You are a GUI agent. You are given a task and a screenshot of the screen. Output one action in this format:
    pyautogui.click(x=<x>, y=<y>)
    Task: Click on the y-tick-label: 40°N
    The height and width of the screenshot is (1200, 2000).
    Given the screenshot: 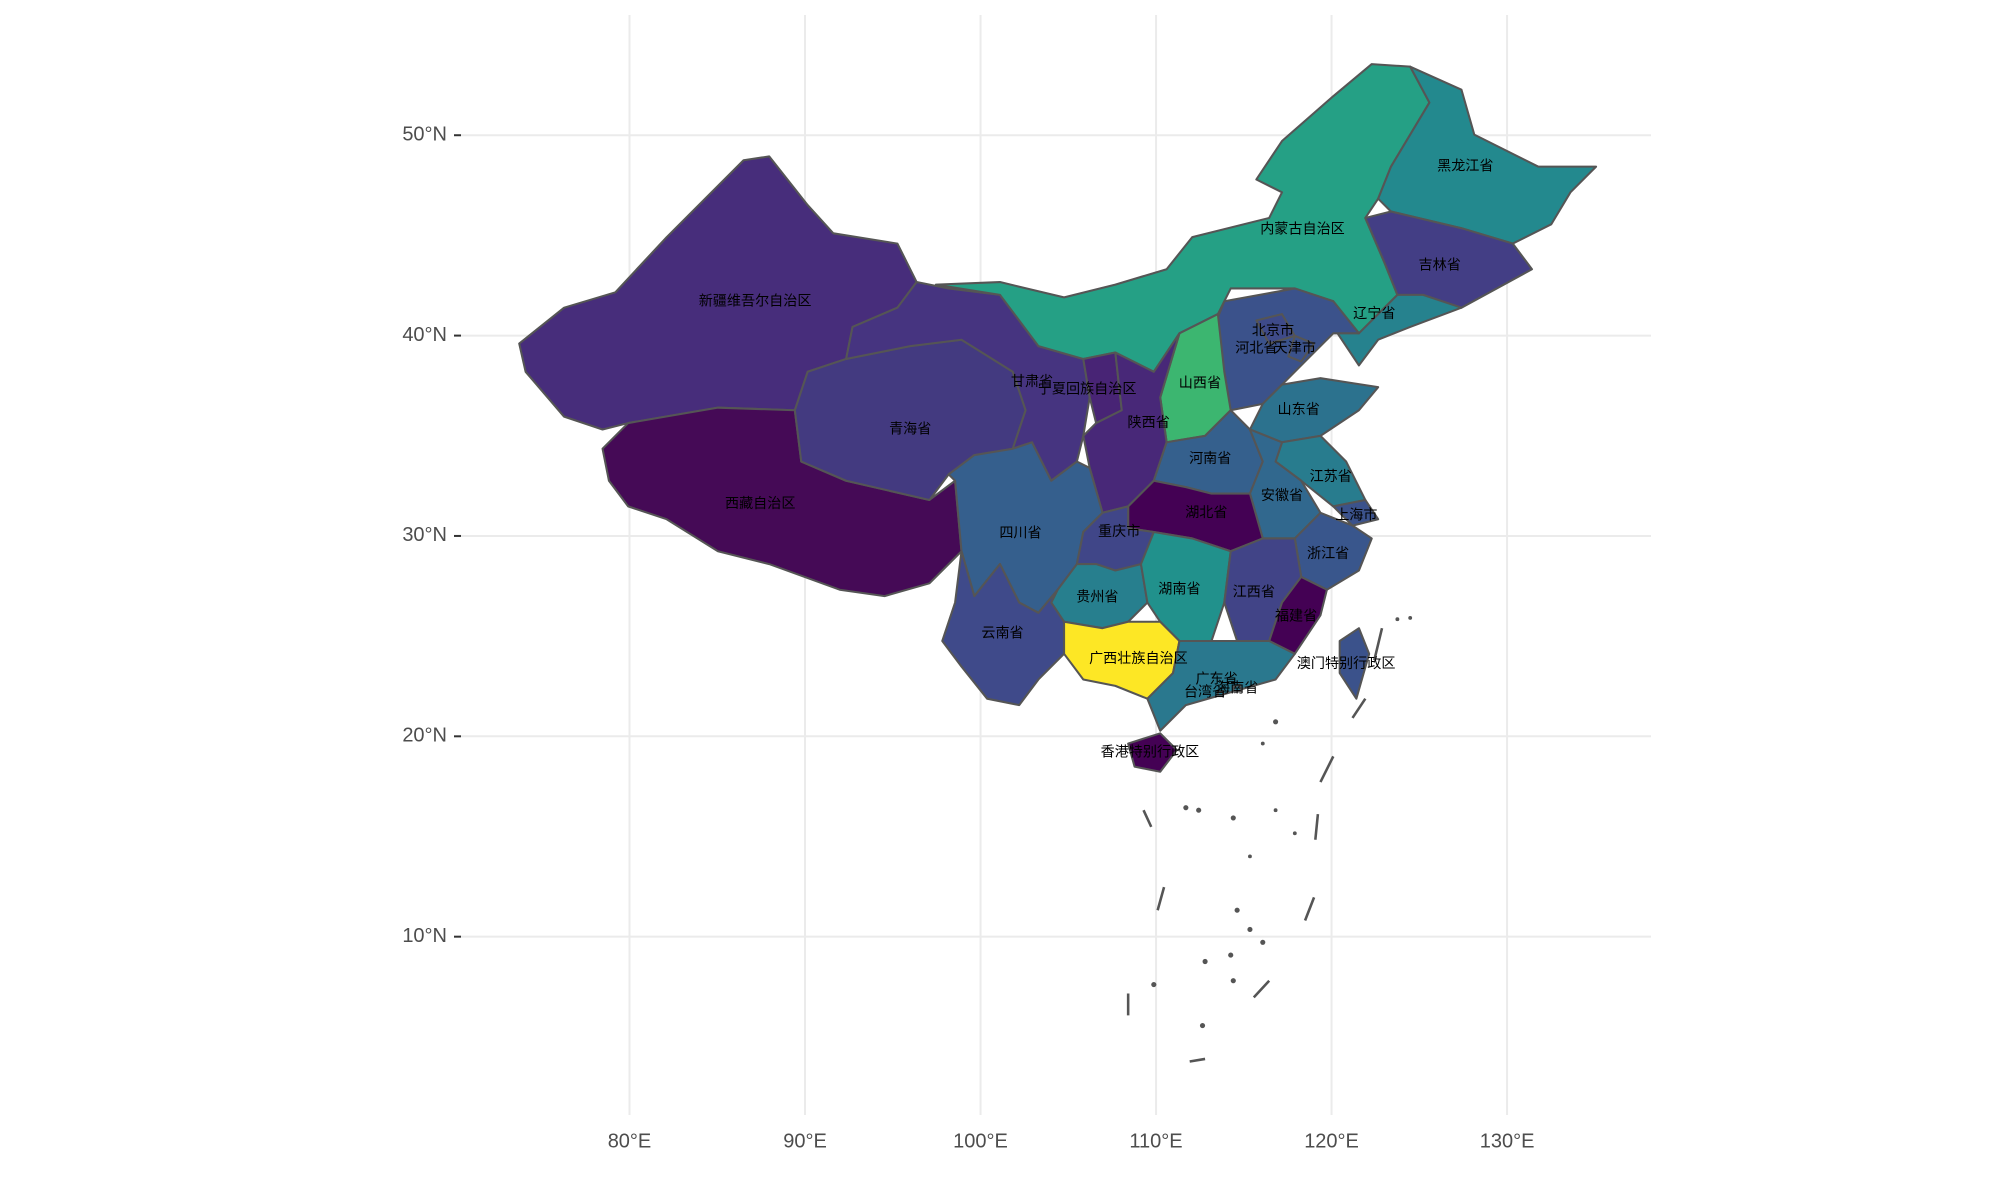 What is the action you would take?
    pyautogui.click(x=424, y=335)
    